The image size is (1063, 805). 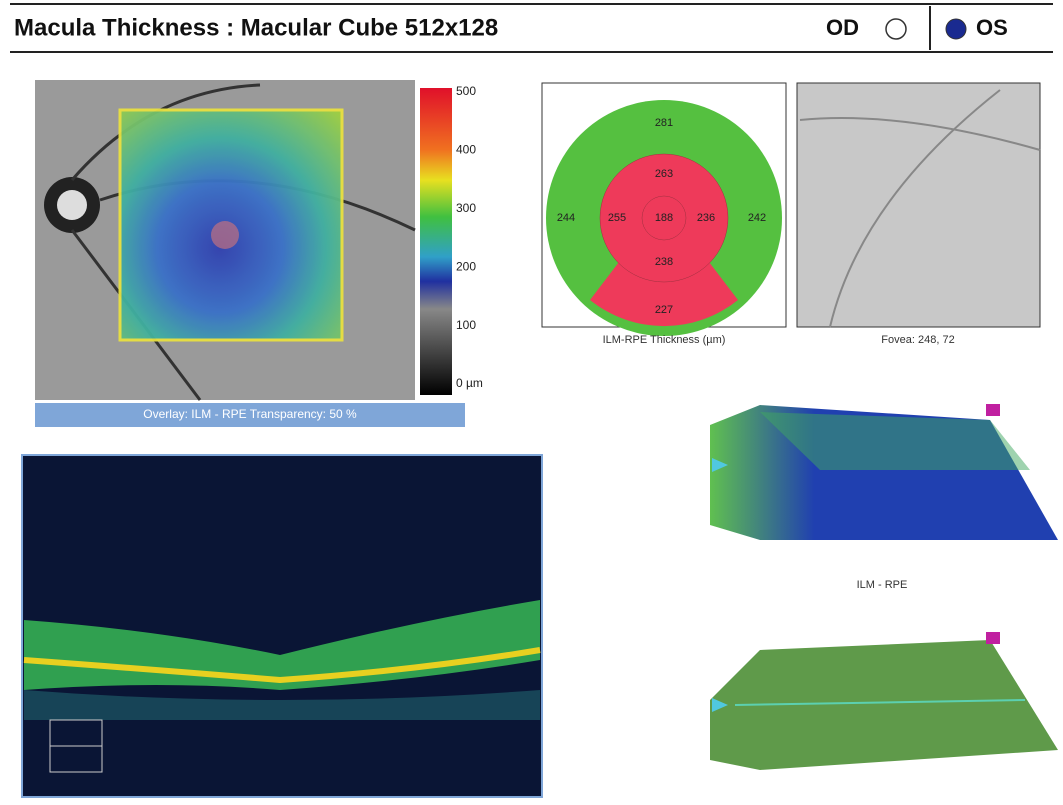 What do you see at coordinates (917, 340) in the screenshot?
I see `fovea-caption: Fovea: 248, 72` at bounding box center [917, 340].